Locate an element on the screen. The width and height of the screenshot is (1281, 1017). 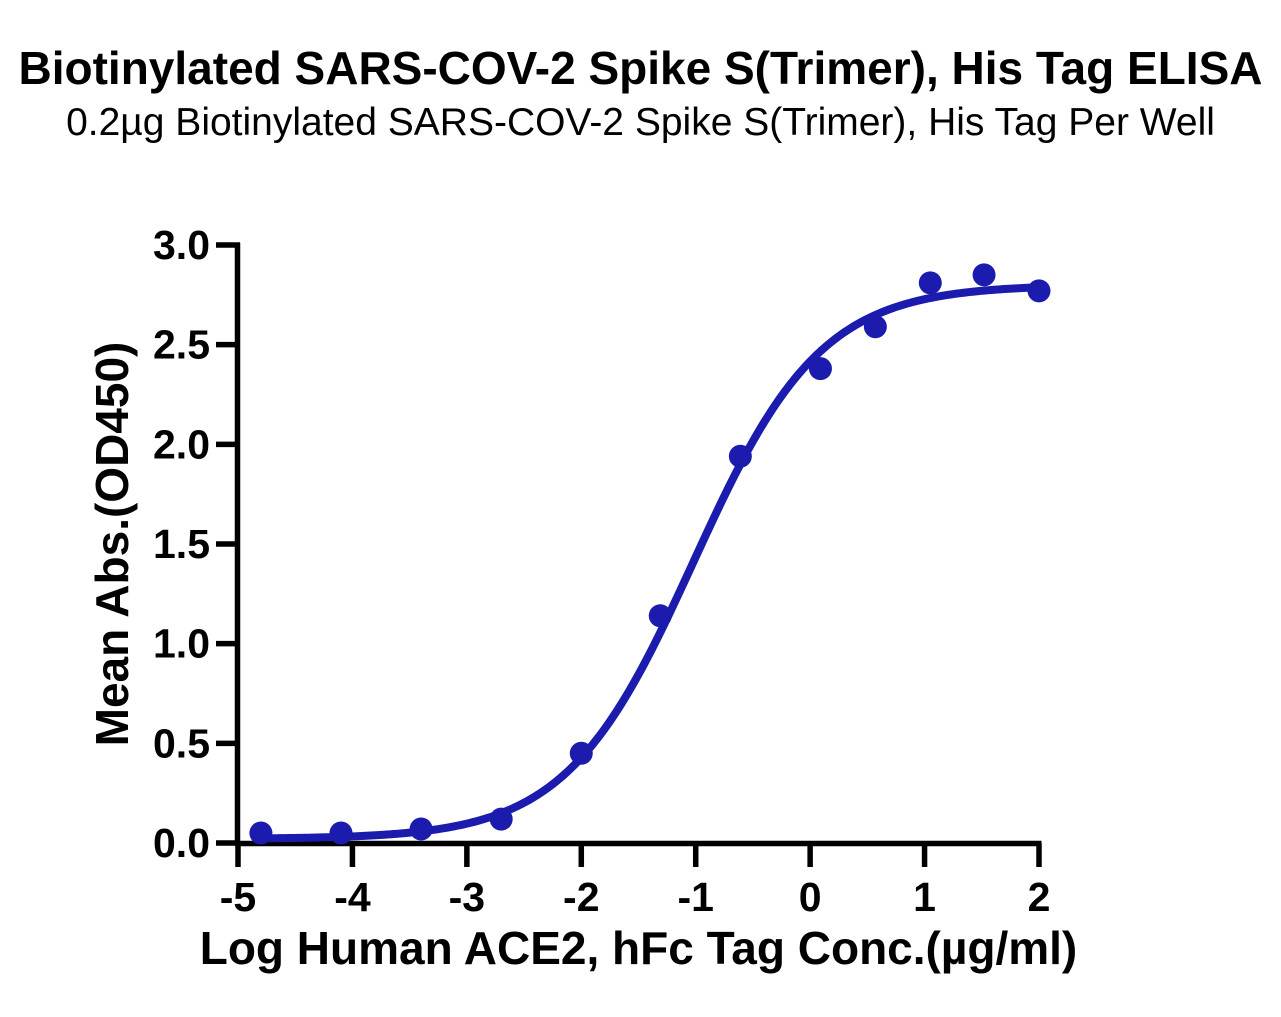
x-axis-title: Log Human ACE2, hFc Tag Conc.(µg/ml) is located at coordinates (639, 948).